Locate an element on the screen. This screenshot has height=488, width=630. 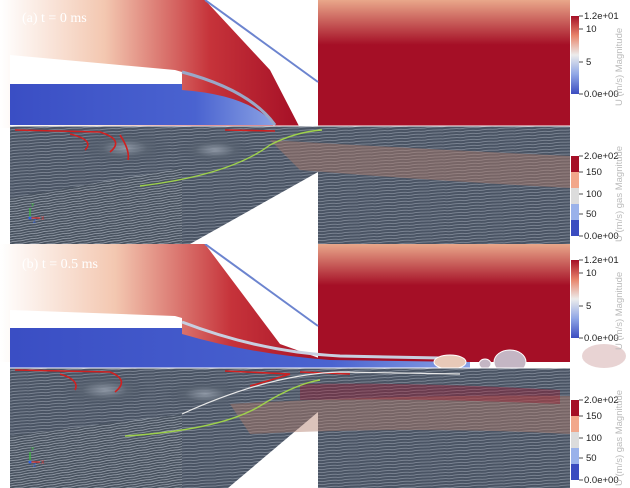
panel-label: (a) t = 0 ms is located at coordinates (54, 18).